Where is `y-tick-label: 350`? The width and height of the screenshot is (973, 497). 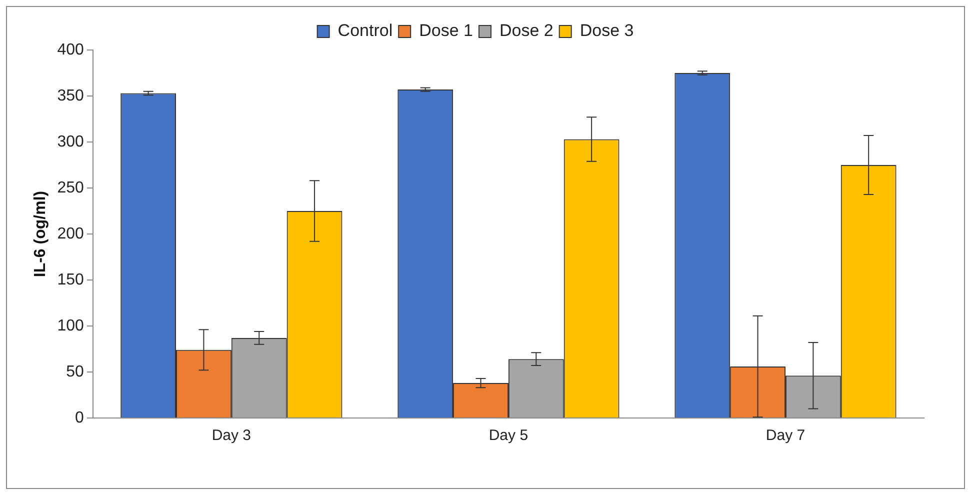 y-tick-label: 350 is located at coordinates (70, 95).